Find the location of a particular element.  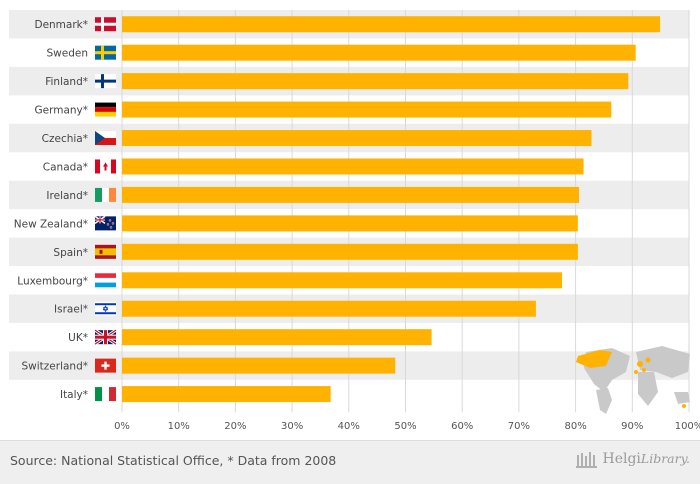

x-tick-label: 100% is located at coordinates (687, 426).